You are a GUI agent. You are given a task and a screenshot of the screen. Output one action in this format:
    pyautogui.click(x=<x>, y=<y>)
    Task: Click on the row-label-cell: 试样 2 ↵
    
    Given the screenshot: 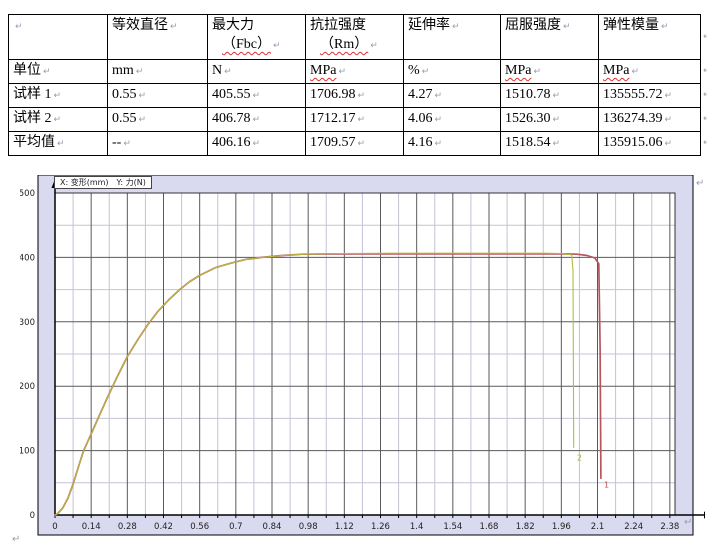 What is the action you would take?
    pyautogui.click(x=58, y=119)
    